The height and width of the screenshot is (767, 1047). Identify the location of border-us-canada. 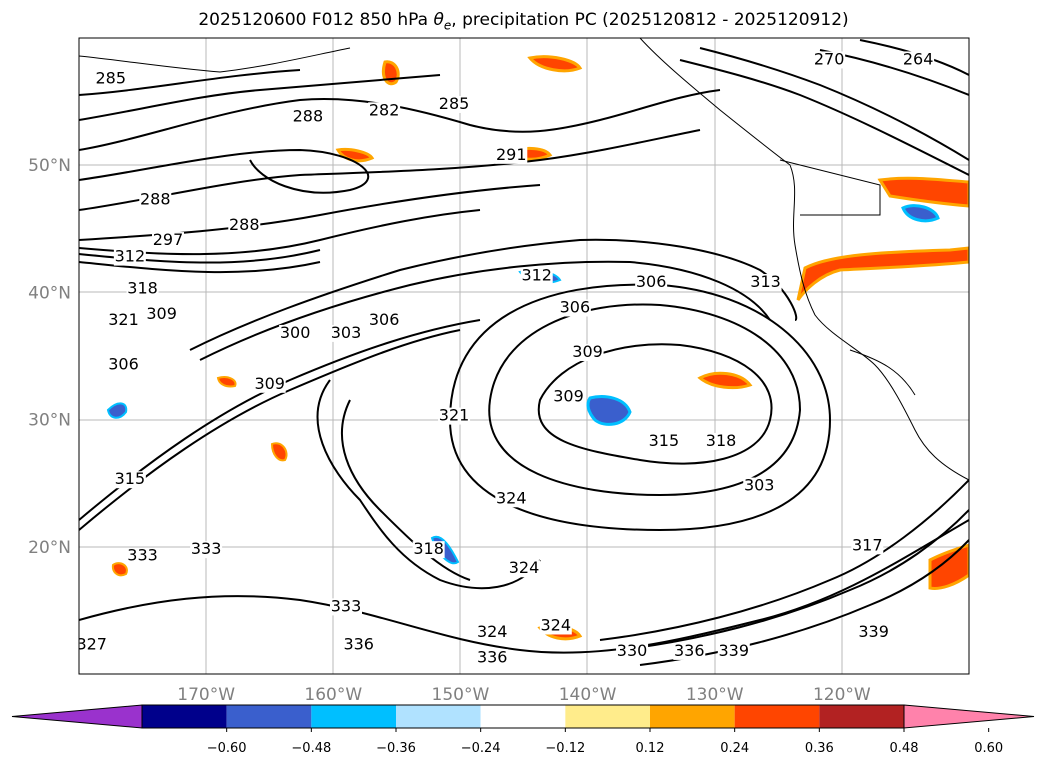
(830, 187).